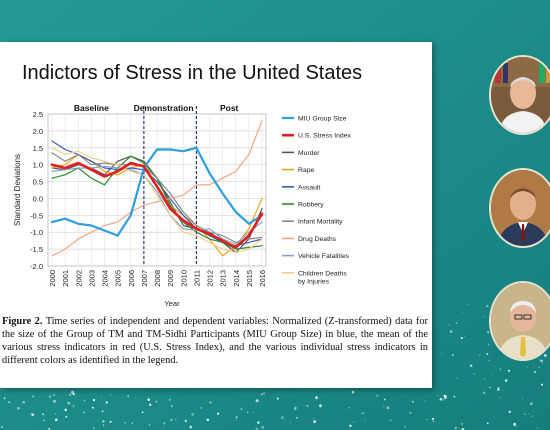  Describe the element at coordinates (317, 239) in the screenshot. I see `legend-label: Drug Deaths` at that location.